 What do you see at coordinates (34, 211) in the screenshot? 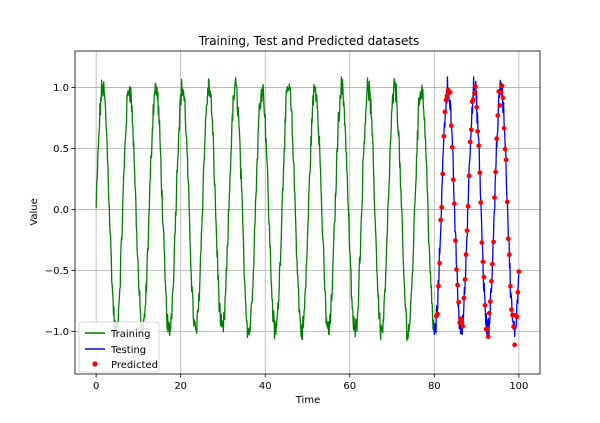
I see `y-axis-label: Value` at bounding box center [34, 211].